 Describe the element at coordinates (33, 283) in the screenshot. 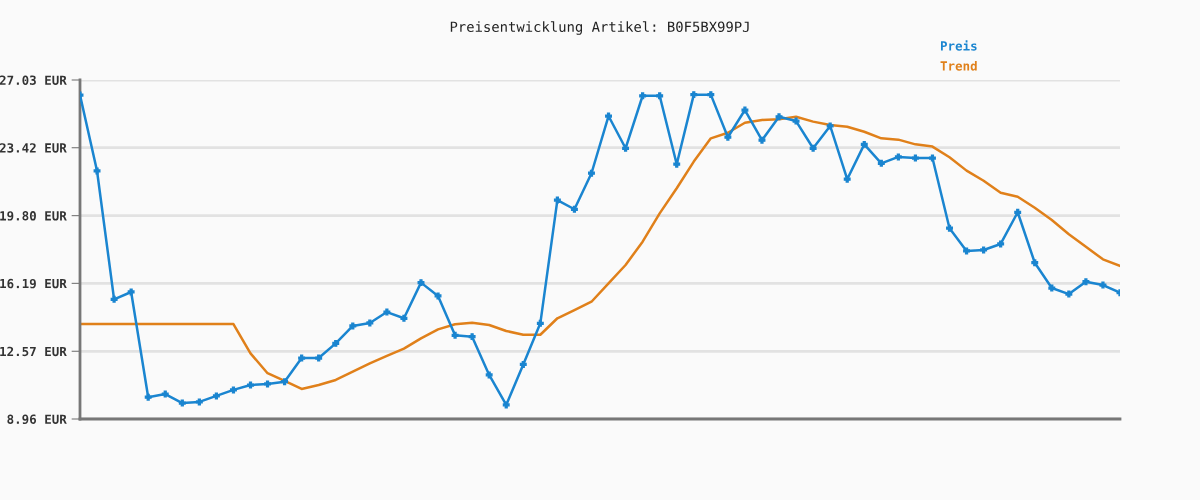

I see `y-tick-label: 16.19 EUR` at that location.